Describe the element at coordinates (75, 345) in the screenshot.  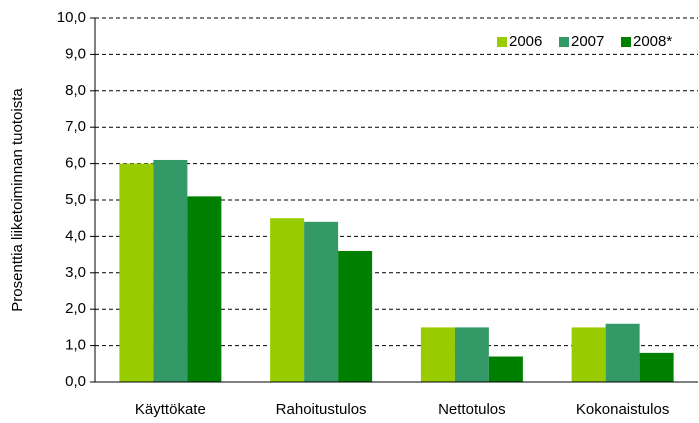
I see `y-tick-label: 1,0` at that location.